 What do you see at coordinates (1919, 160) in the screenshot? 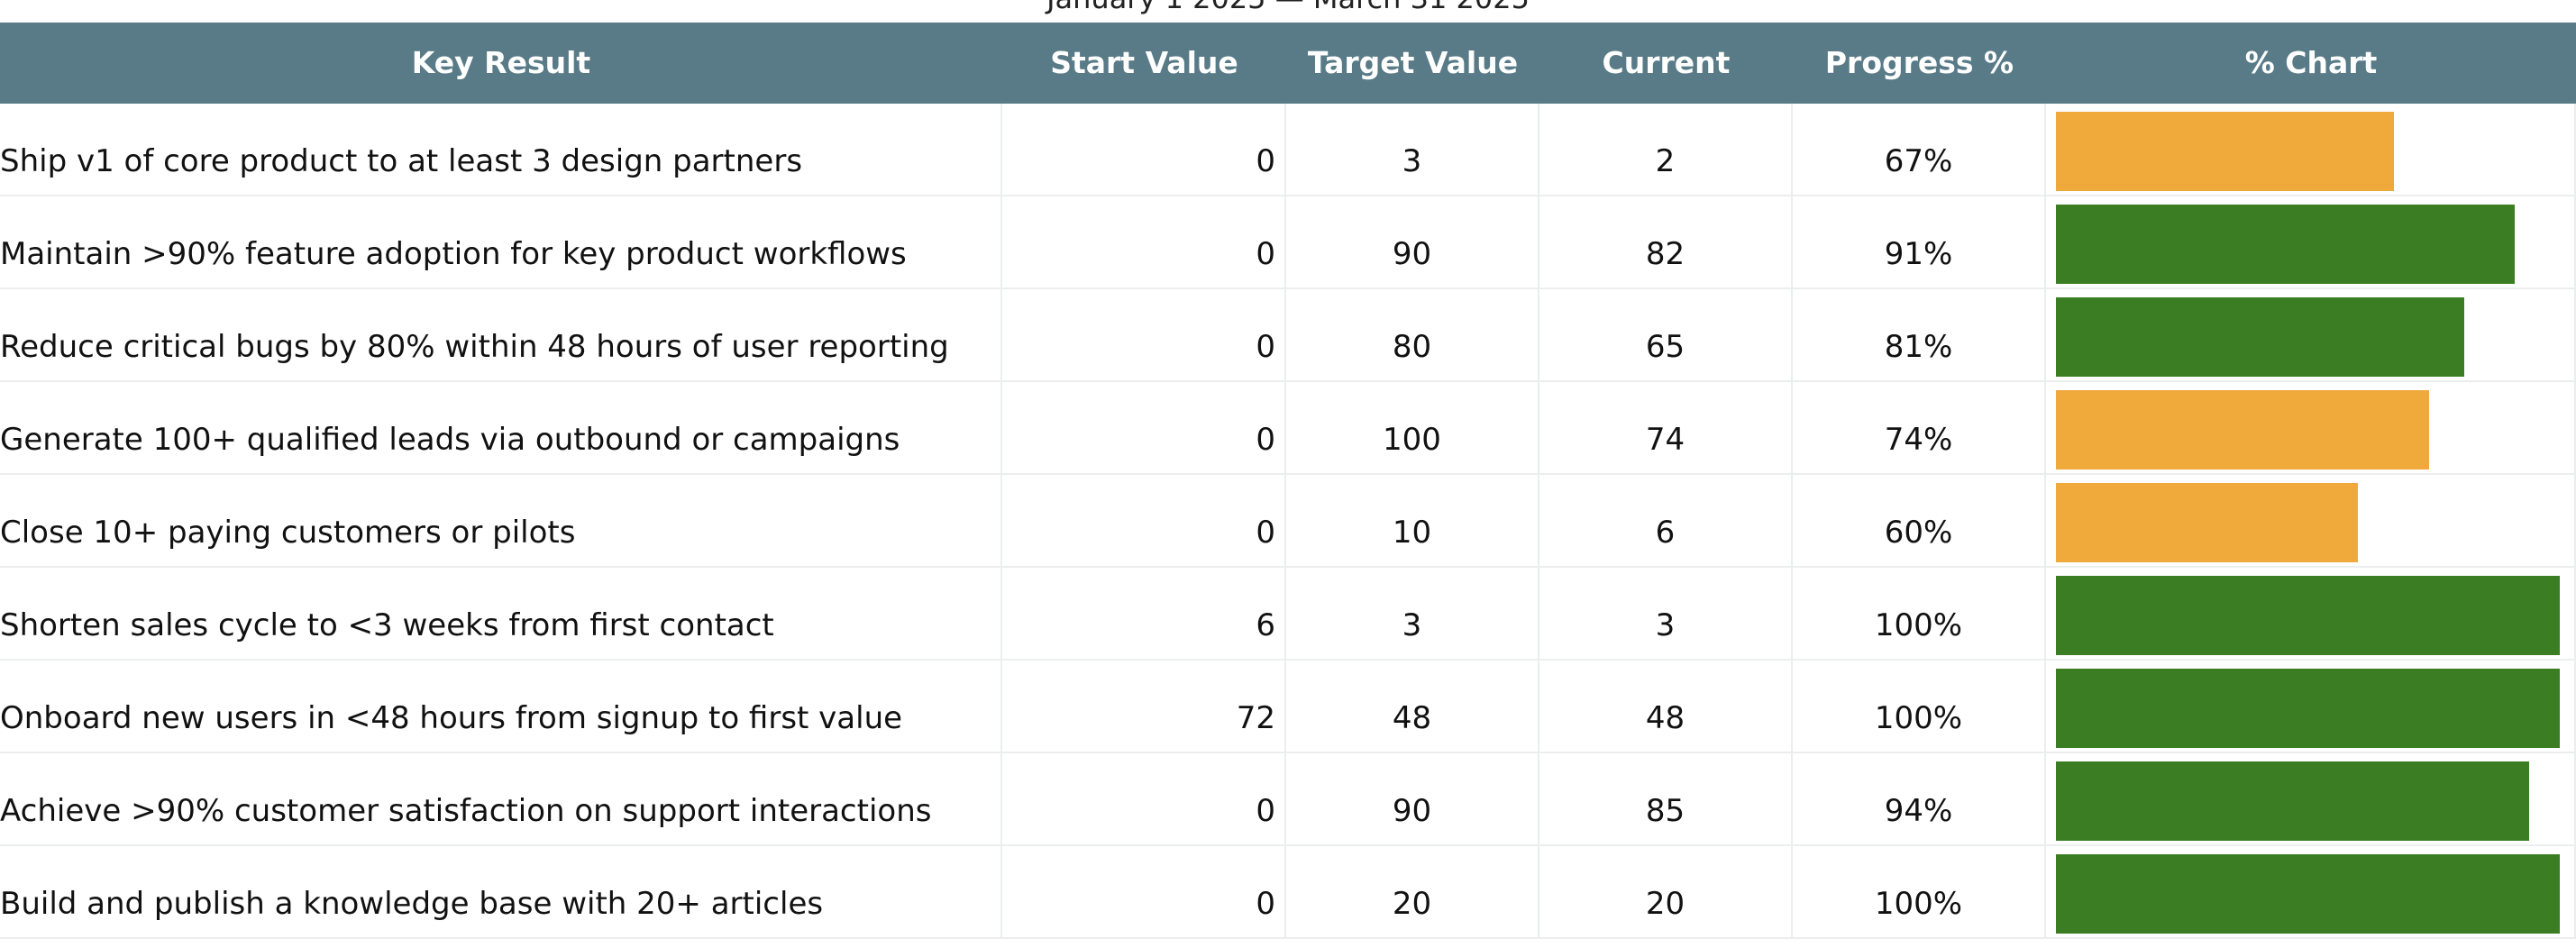
I see `cell-text: 67%` at bounding box center [1919, 160].